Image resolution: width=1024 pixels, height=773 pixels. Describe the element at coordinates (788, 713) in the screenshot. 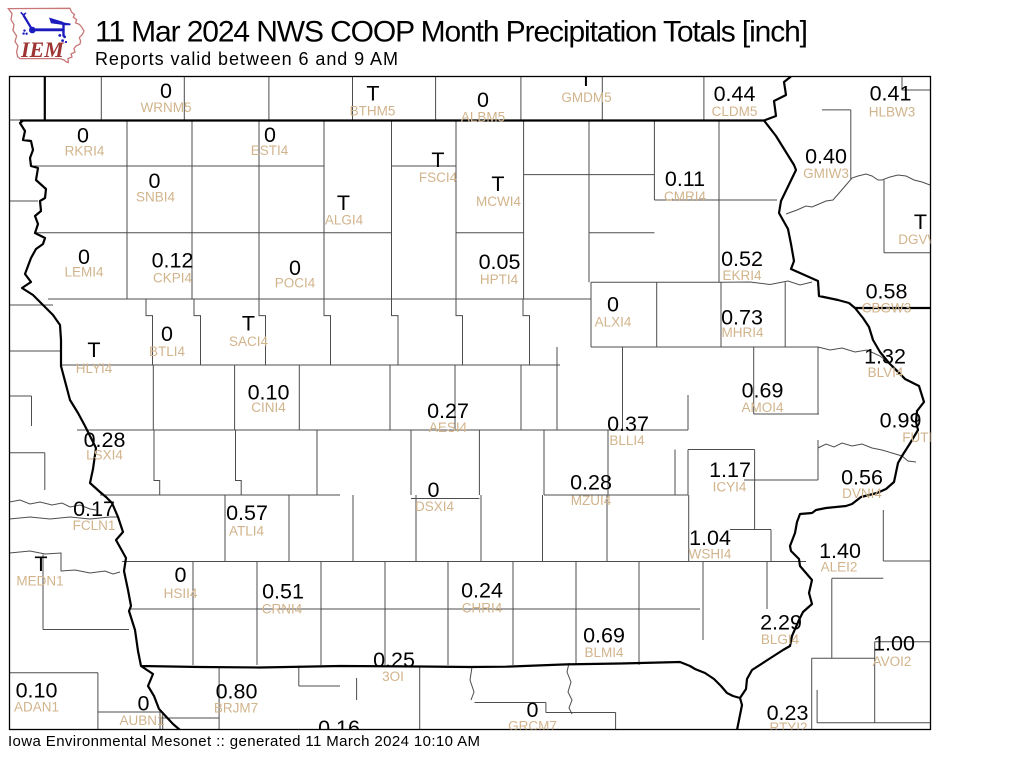

I see `svg-text: 0.23` at that location.